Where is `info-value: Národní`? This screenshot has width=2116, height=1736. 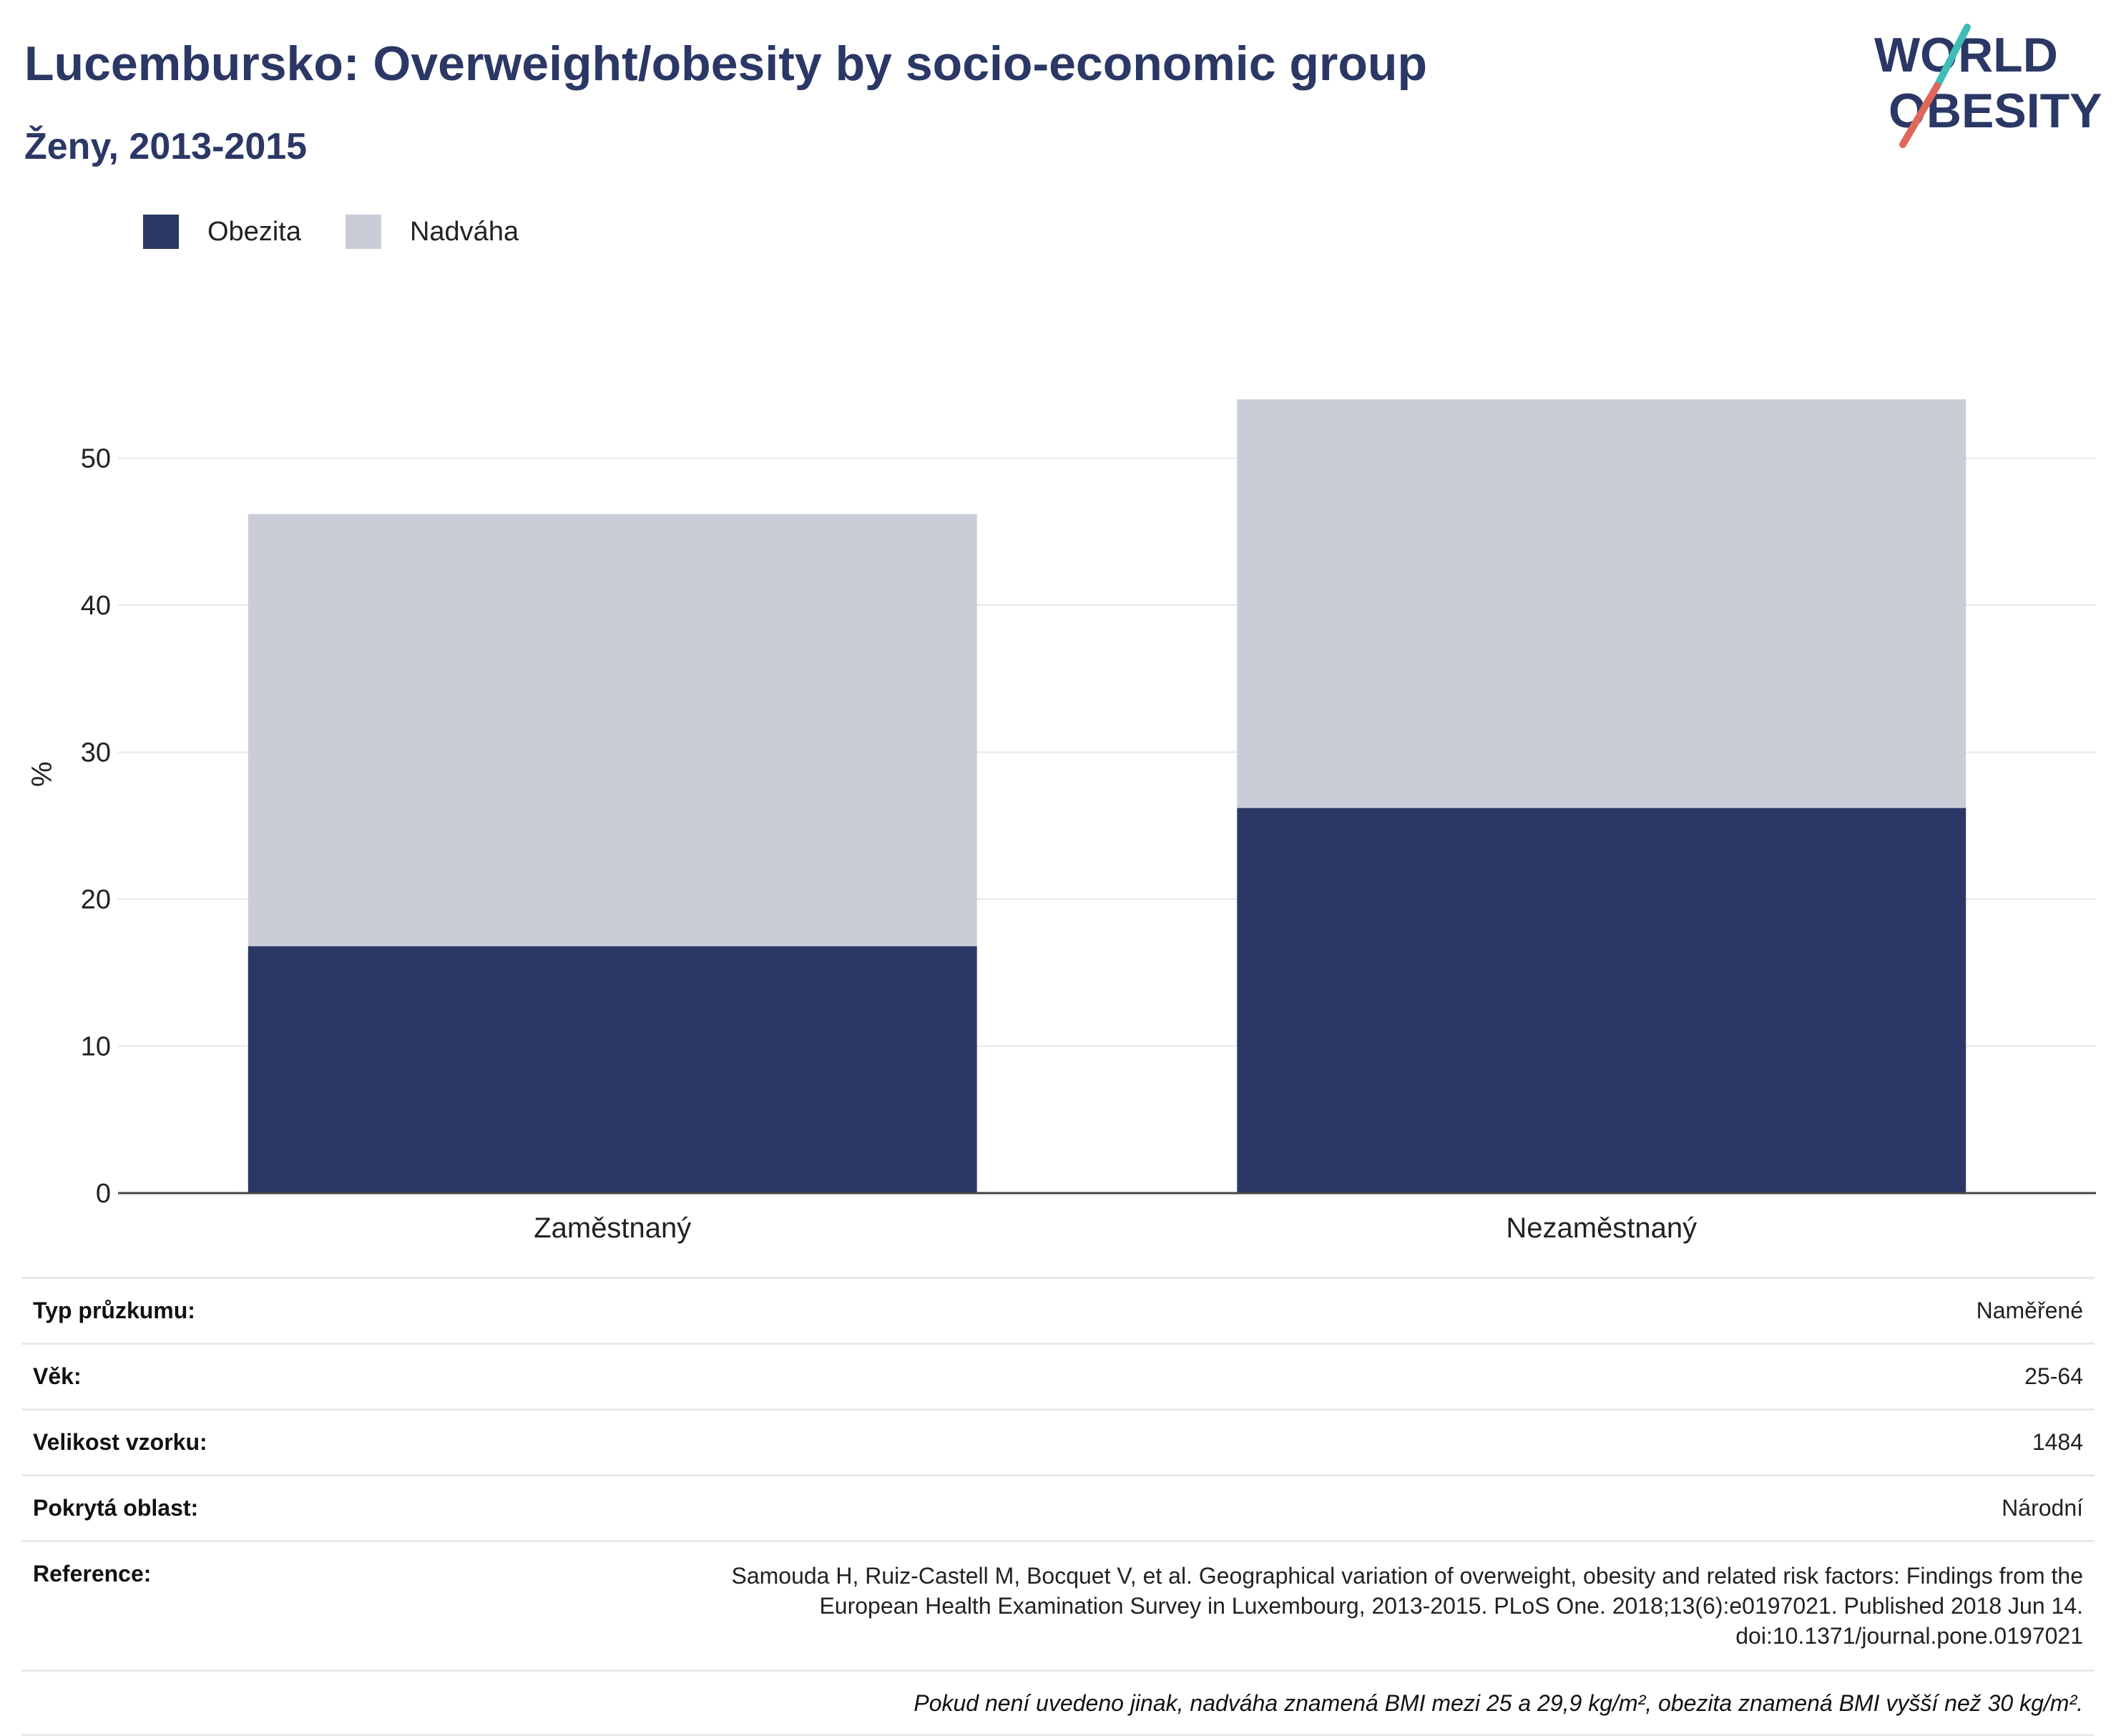
info-value: Národní is located at coordinates (2042, 1508).